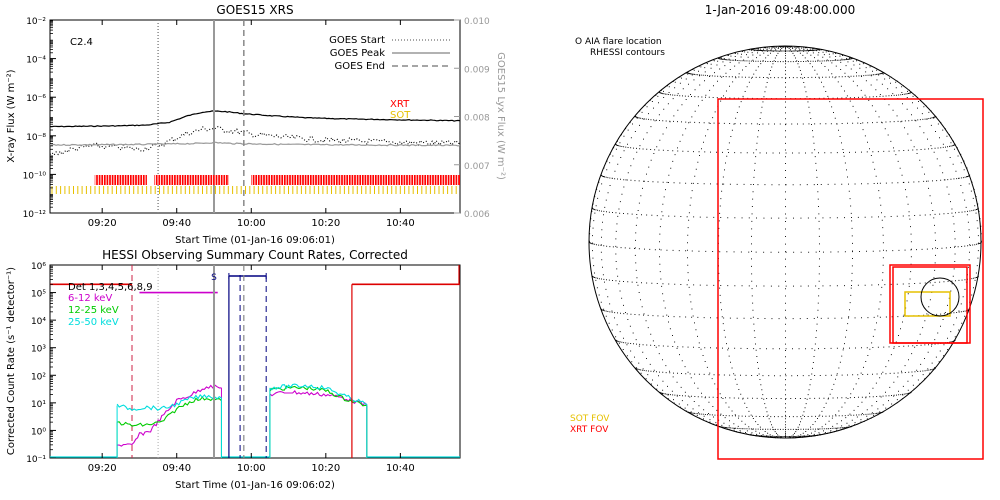  I want to click on sot-fov, so click(927, 304).